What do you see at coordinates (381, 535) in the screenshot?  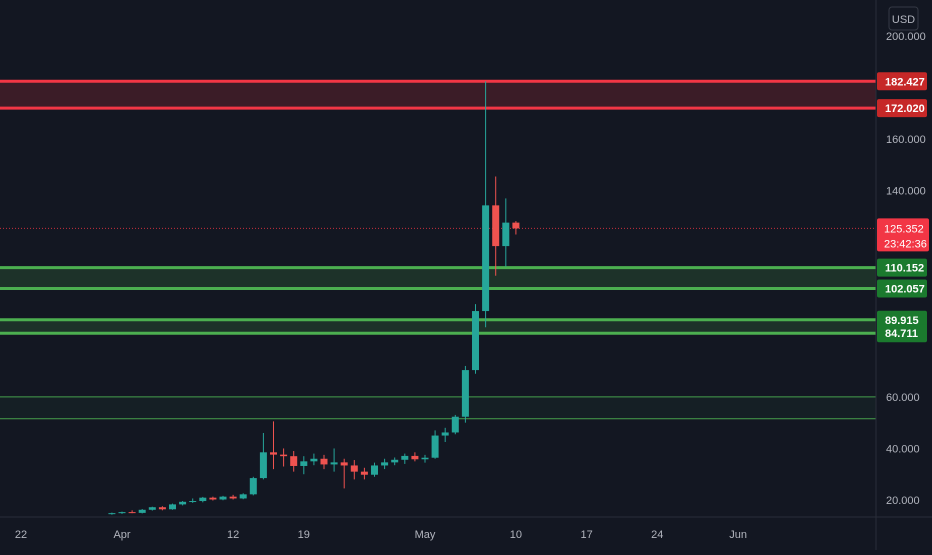 I see `time-axis: 22 Apr 12 19 May 10 17 24 Jun` at bounding box center [381, 535].